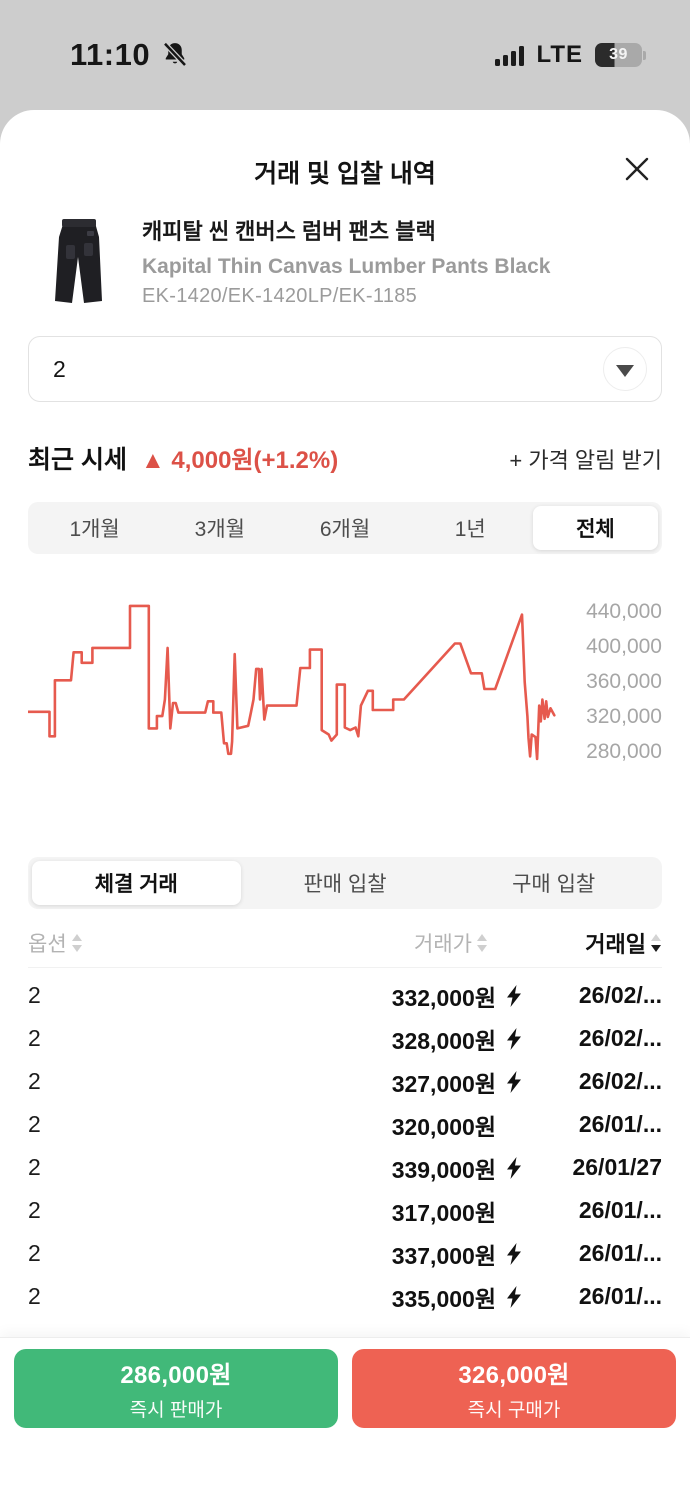 Image resolution: width=690 pixels, height=1500 pixels. Describe the element at coordinates (595, 528) in the screenshot. I see `period-tab-전체: 전체` at that location.